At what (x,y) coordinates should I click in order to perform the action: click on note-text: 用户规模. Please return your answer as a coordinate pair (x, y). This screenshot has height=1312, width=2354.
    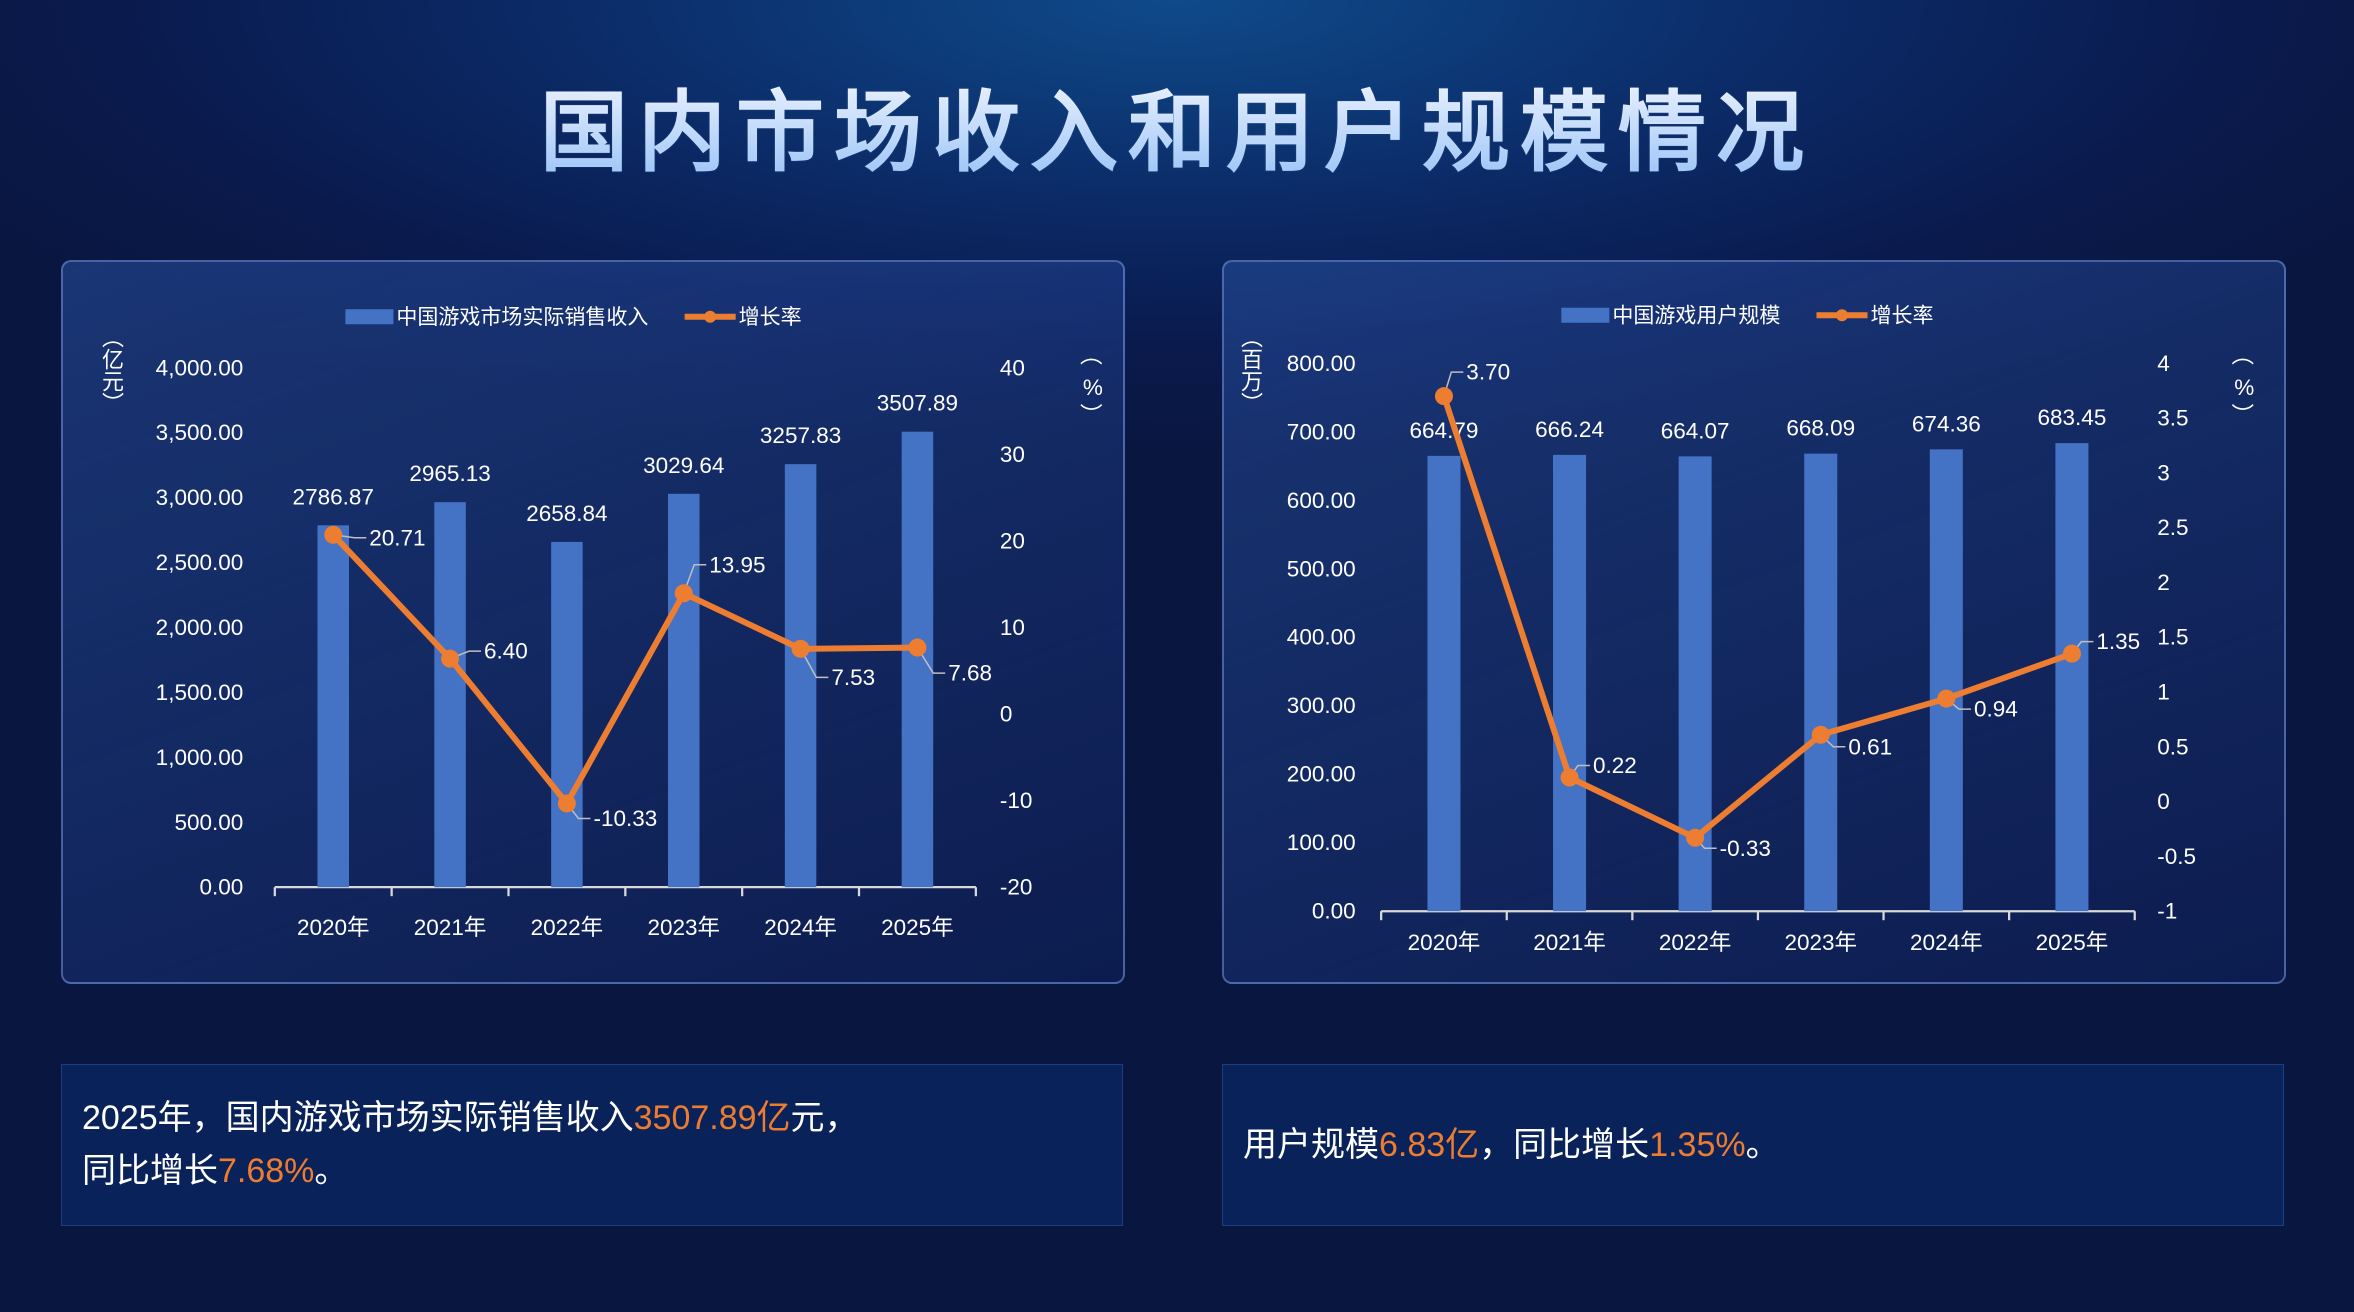
    Looking at the image, I should click on (1311, 1144).